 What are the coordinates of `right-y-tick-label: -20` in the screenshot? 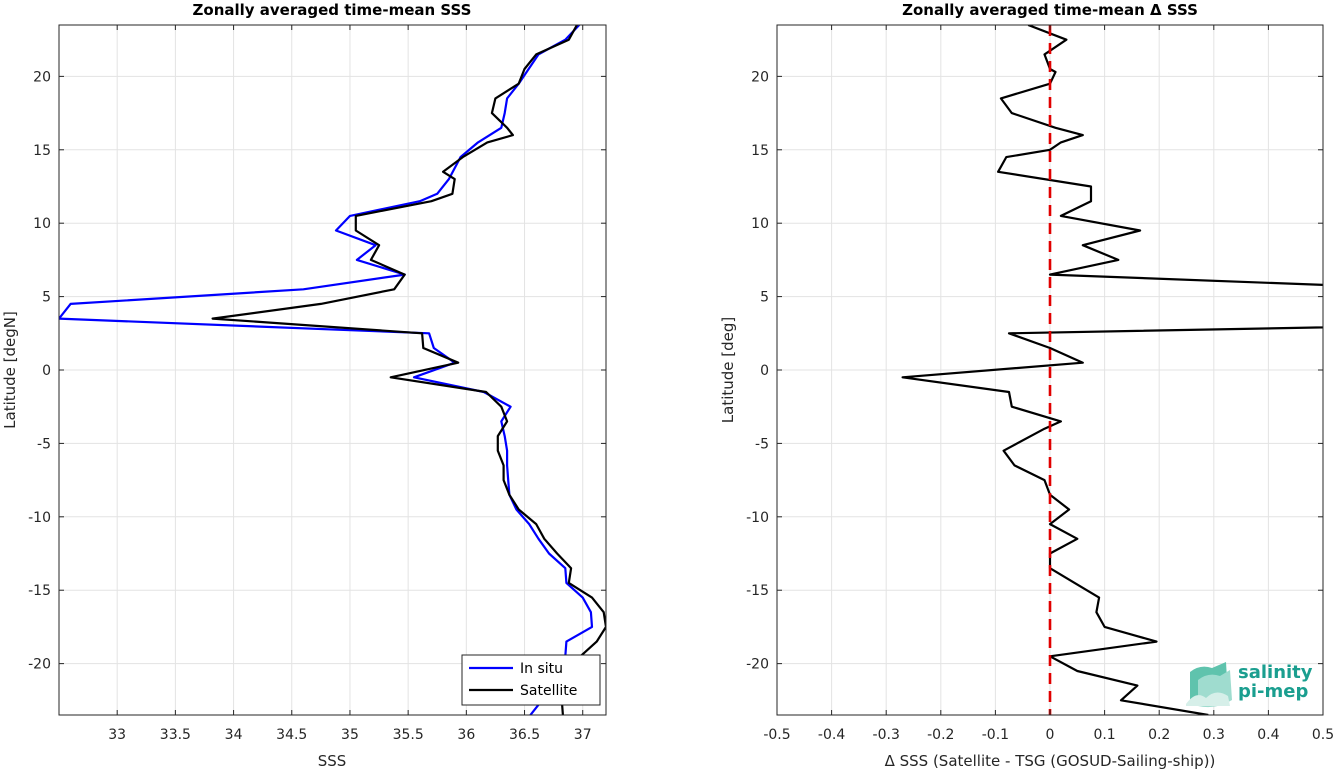 It's located at (757, 665).